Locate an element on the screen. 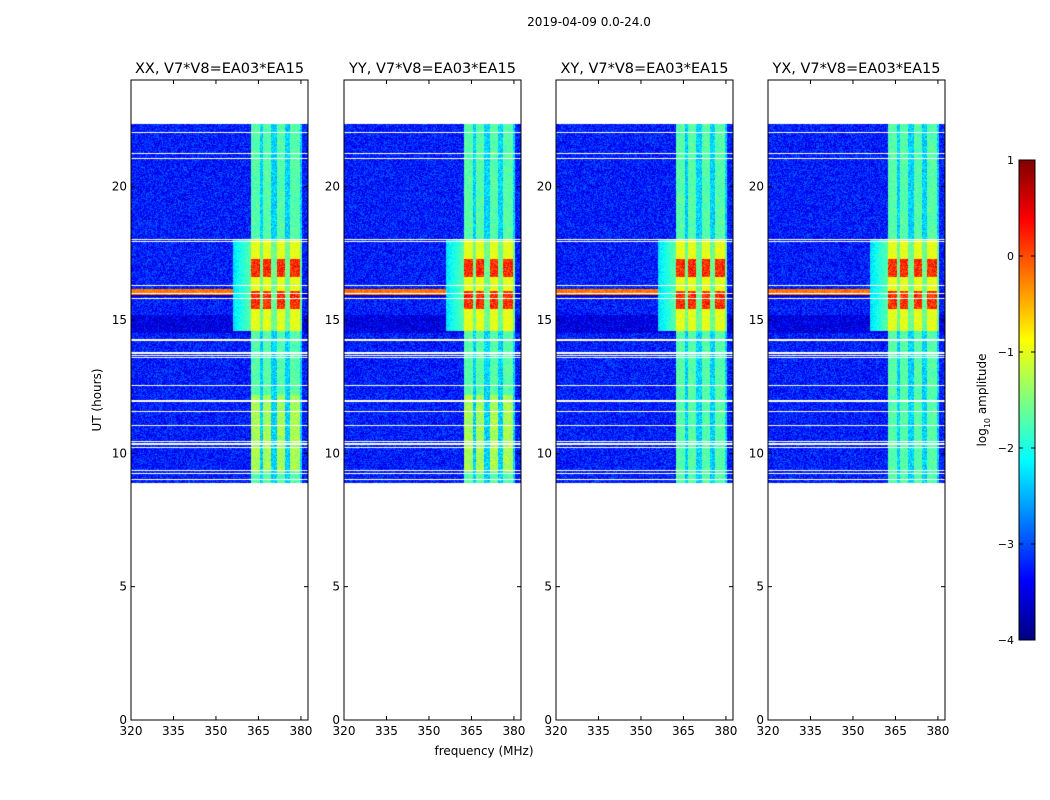 This screenshot has width=1050, height=800. figure-title: 2019-04-09 0.0-24.0 is located at coordinates (589, 22).